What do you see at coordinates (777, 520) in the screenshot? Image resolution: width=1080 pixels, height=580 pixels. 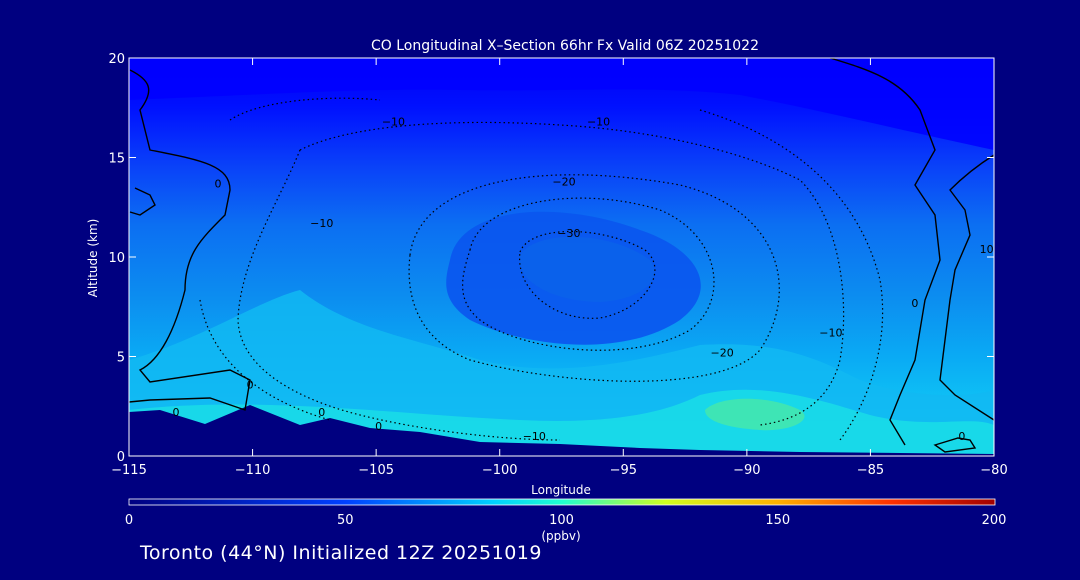 I see `colorbar-tick-label: 150` at bounding box center [777, 520].